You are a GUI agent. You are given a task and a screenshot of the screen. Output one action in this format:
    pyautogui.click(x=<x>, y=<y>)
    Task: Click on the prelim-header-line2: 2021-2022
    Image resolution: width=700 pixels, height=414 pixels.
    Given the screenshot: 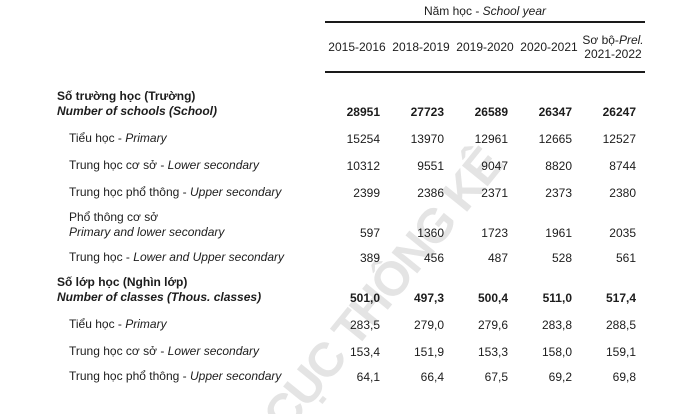 What is the action you would take?
    pyautogui.click(x=613, y=54)
    